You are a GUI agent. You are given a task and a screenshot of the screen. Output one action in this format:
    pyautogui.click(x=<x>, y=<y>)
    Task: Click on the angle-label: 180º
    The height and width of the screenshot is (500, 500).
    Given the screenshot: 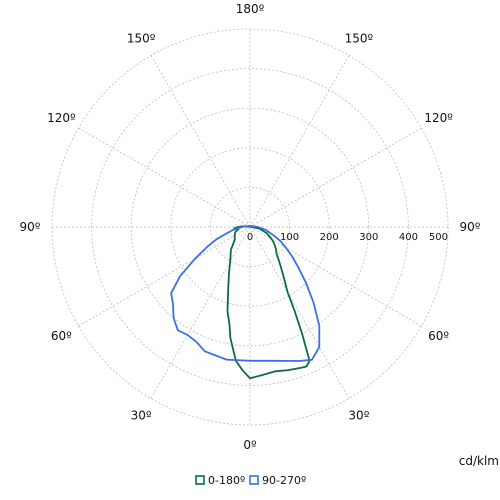 What is the action you would take?
    pyautogui.click(x=250, y=9)
    